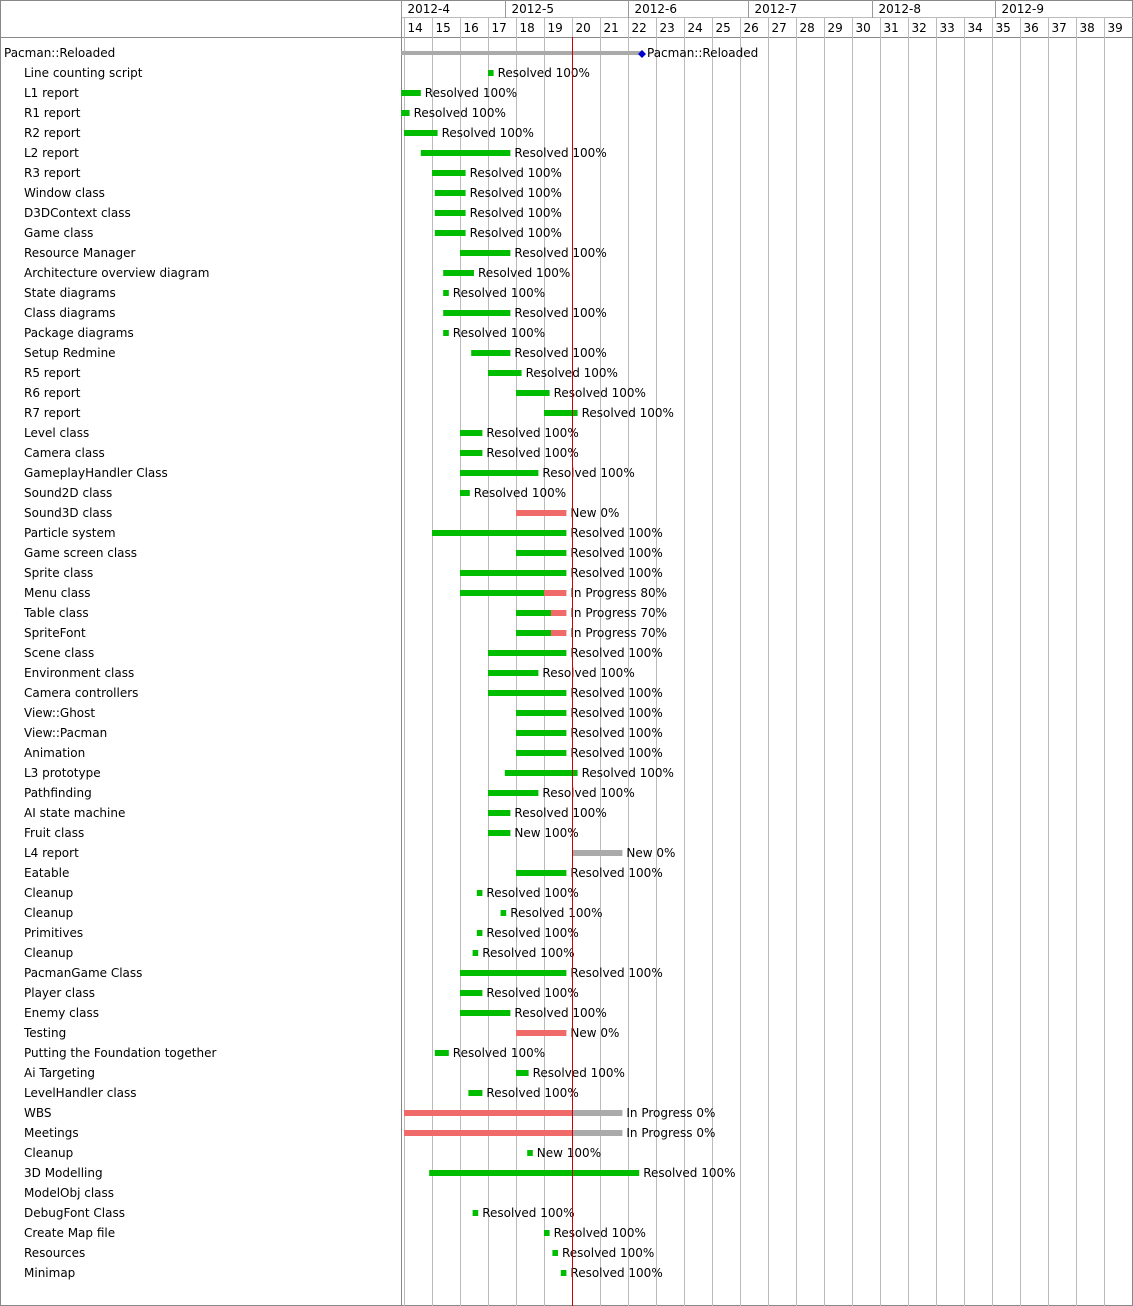 This screenshot has height=1306, width=1133. I want to click on task-name: R5 report, so click(52, 373).